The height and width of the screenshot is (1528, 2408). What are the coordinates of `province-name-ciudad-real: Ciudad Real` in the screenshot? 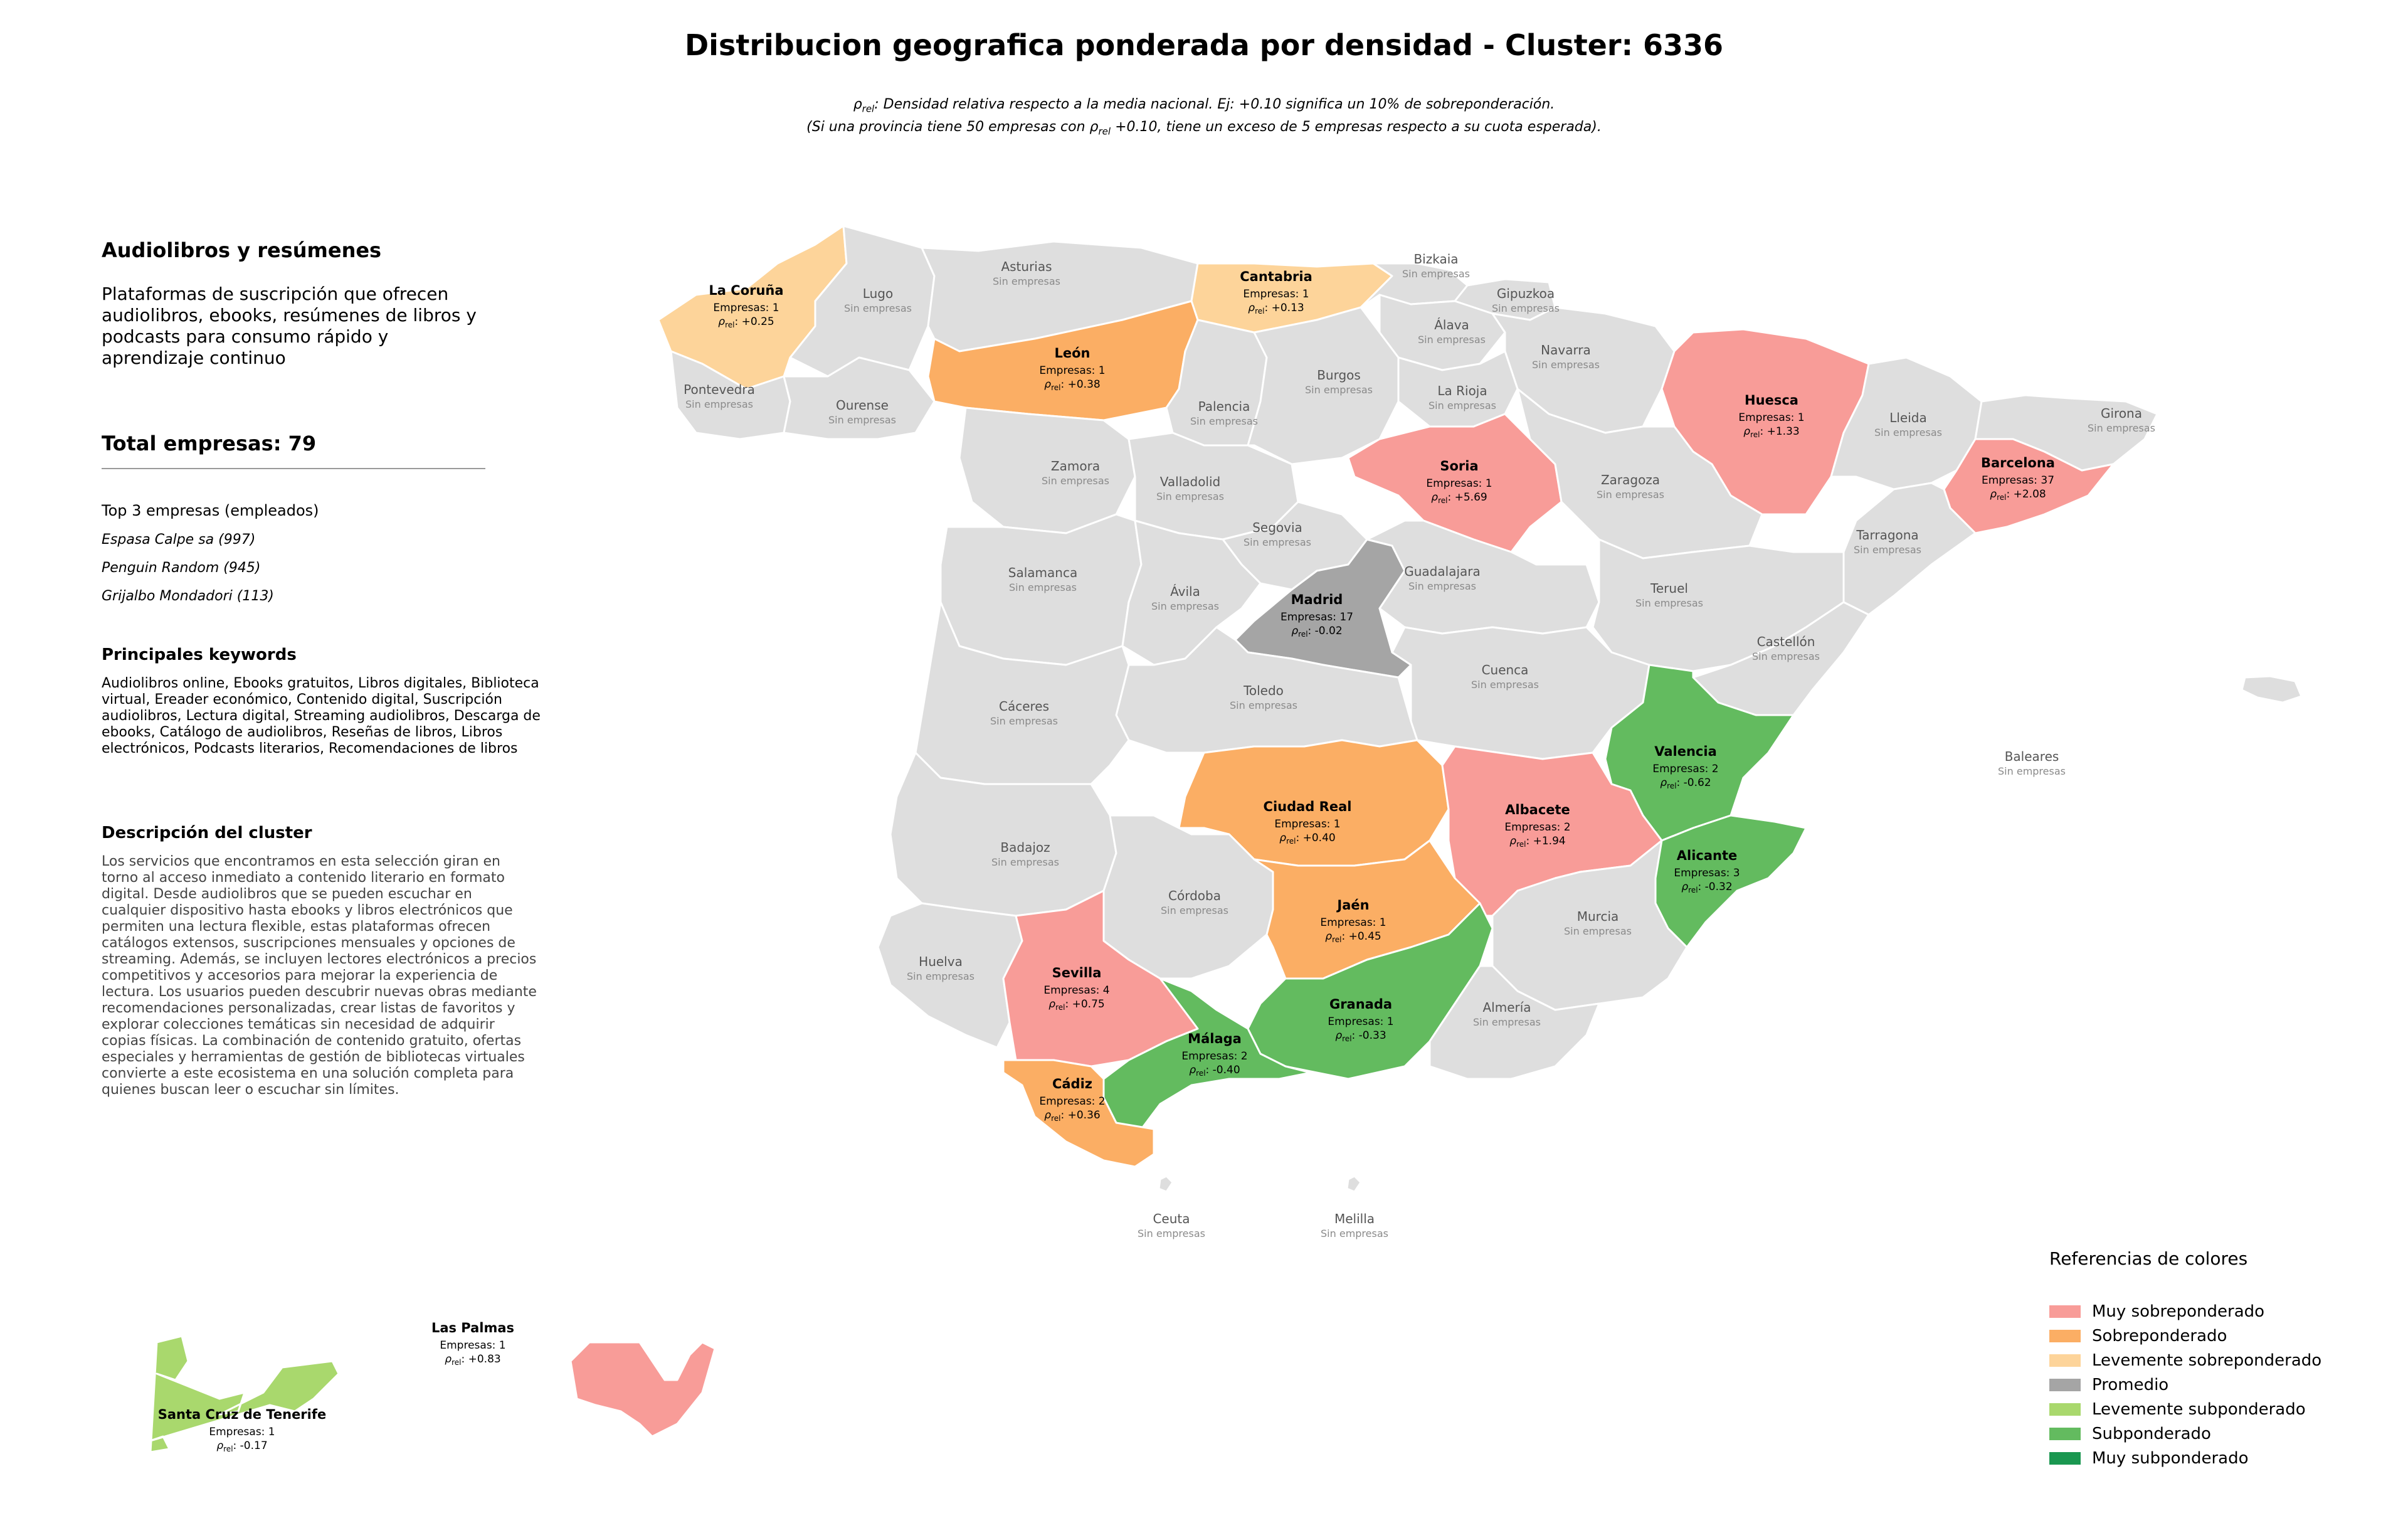 It's located at (1308, 806).